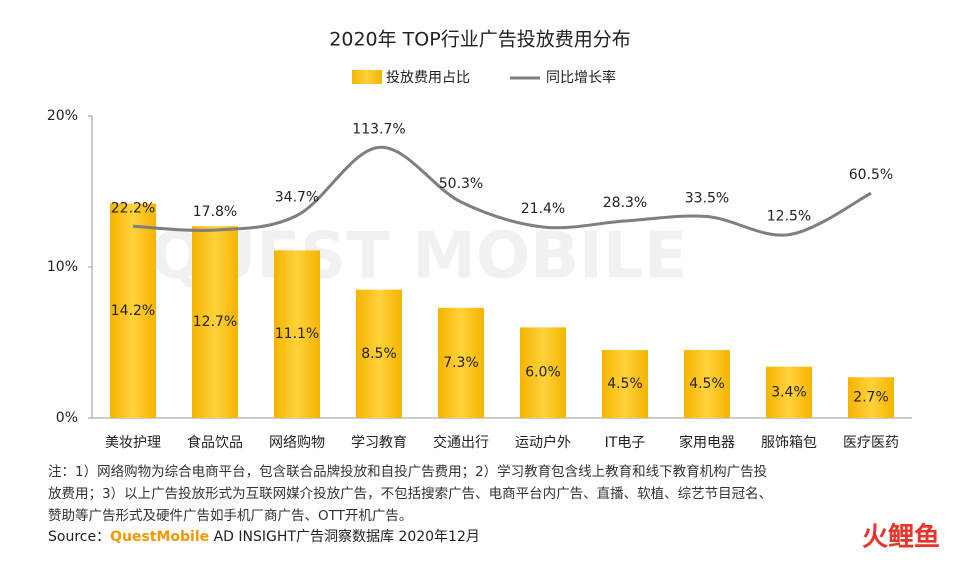  I want to click on bar-value-label: 11.1%, so click(297, 334).